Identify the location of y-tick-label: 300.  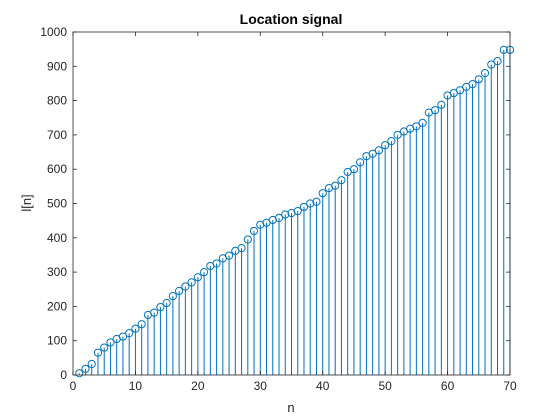
(57, 272).